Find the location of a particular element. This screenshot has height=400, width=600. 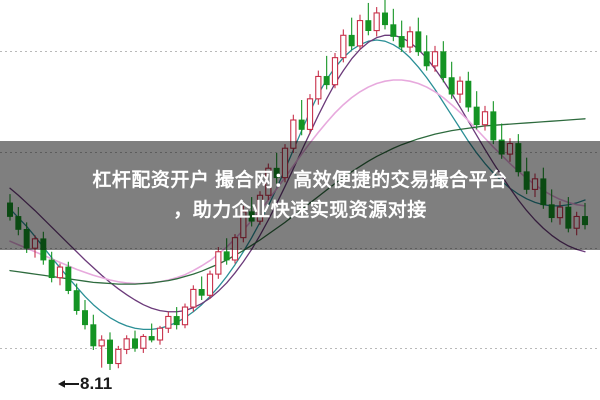

price-annotation: 8.11 is located at coordinates (85, 383).